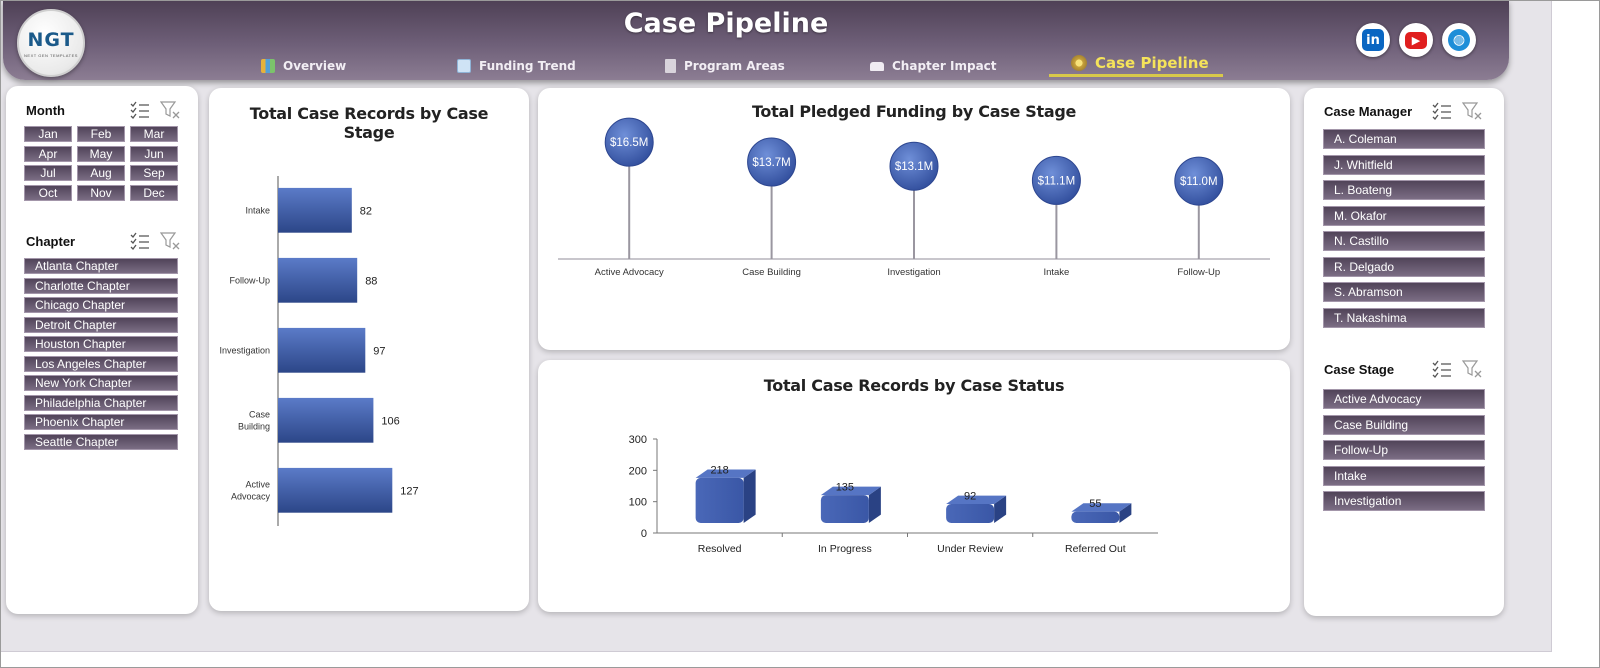 This screenshot has width=1600, height=668. What do you see at coordinates (326, 420) in the screenshot?
I see `bar-case-building` at bounding box center [326, 420].